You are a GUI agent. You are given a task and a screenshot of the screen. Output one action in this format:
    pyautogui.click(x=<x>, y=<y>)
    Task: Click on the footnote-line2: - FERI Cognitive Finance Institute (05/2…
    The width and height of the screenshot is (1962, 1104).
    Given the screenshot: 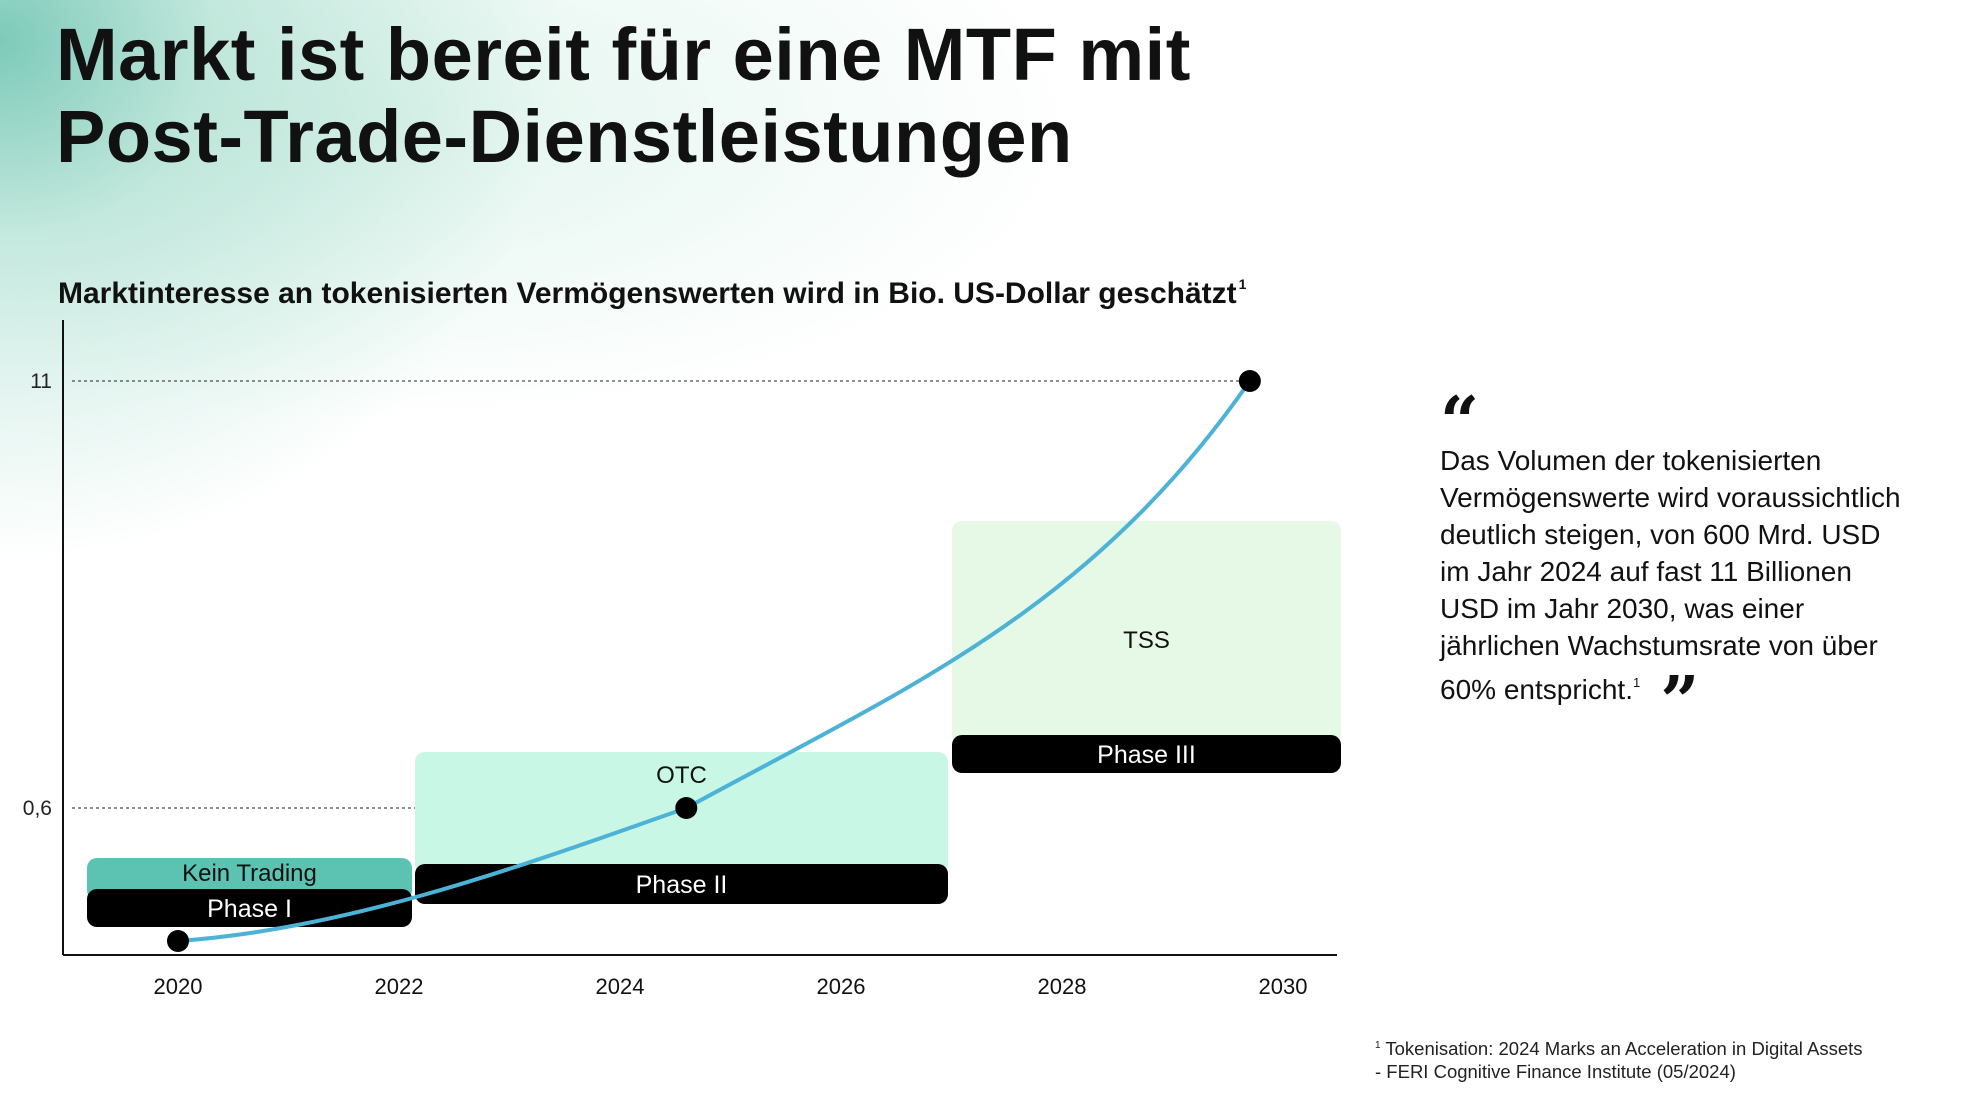 What is the action you would take?
    pyautogui.click(x=1555, y=1071)
    